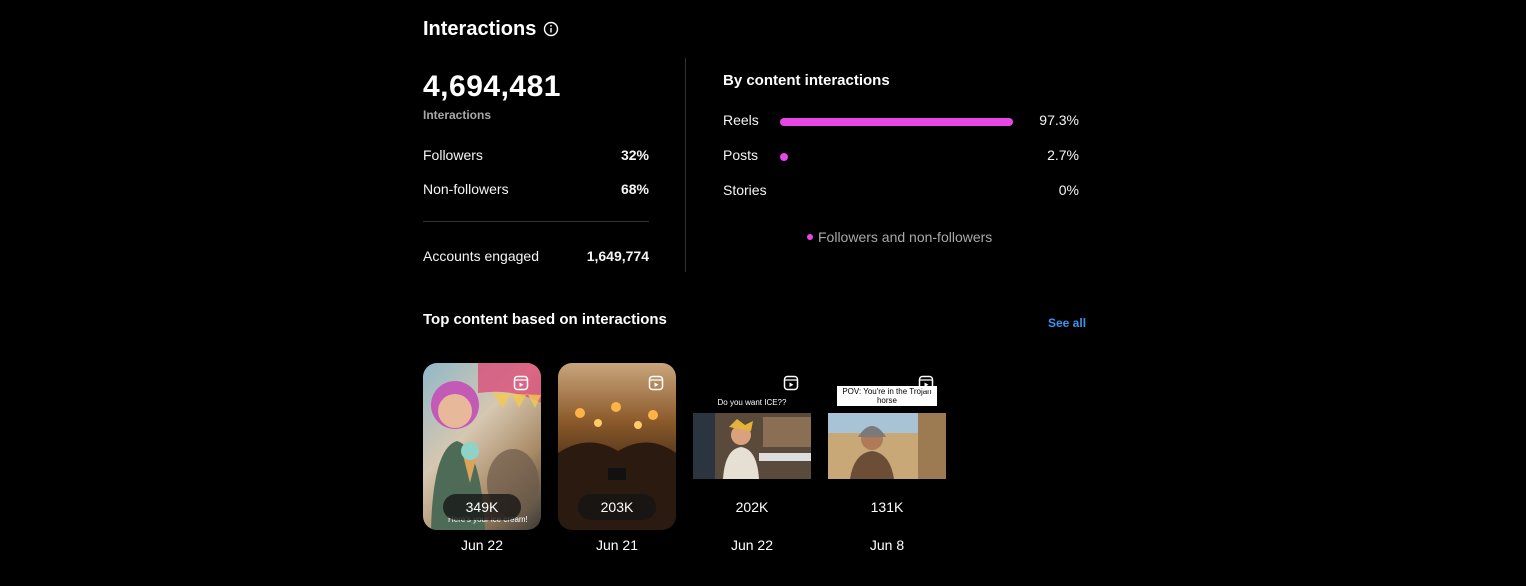 This screenshot has height=586, width=1526. I want to click on bar-label: Posts, so click(741, 155).